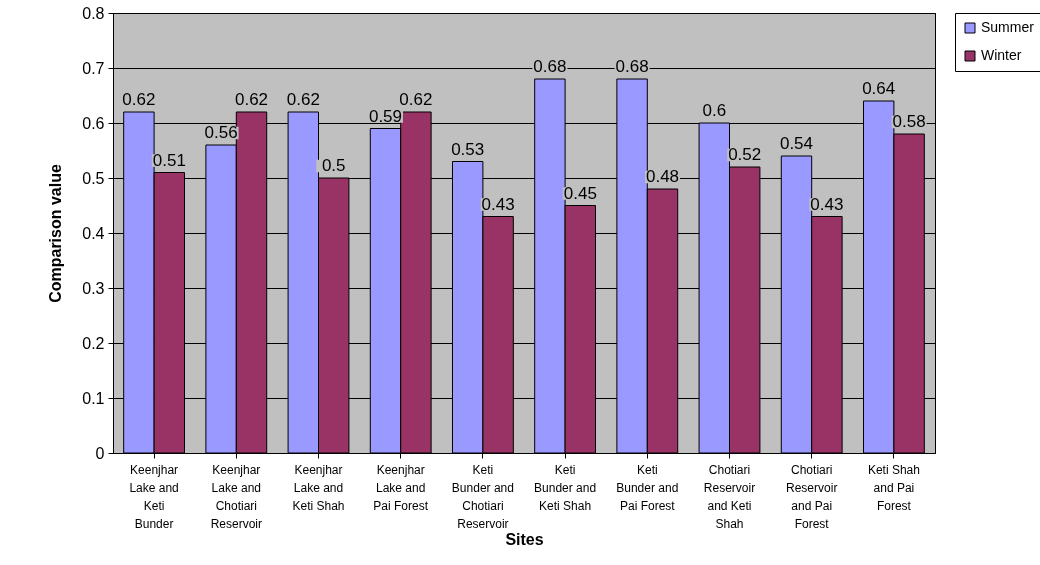  I want to click on data-label: 0.45, so click(580, 193).